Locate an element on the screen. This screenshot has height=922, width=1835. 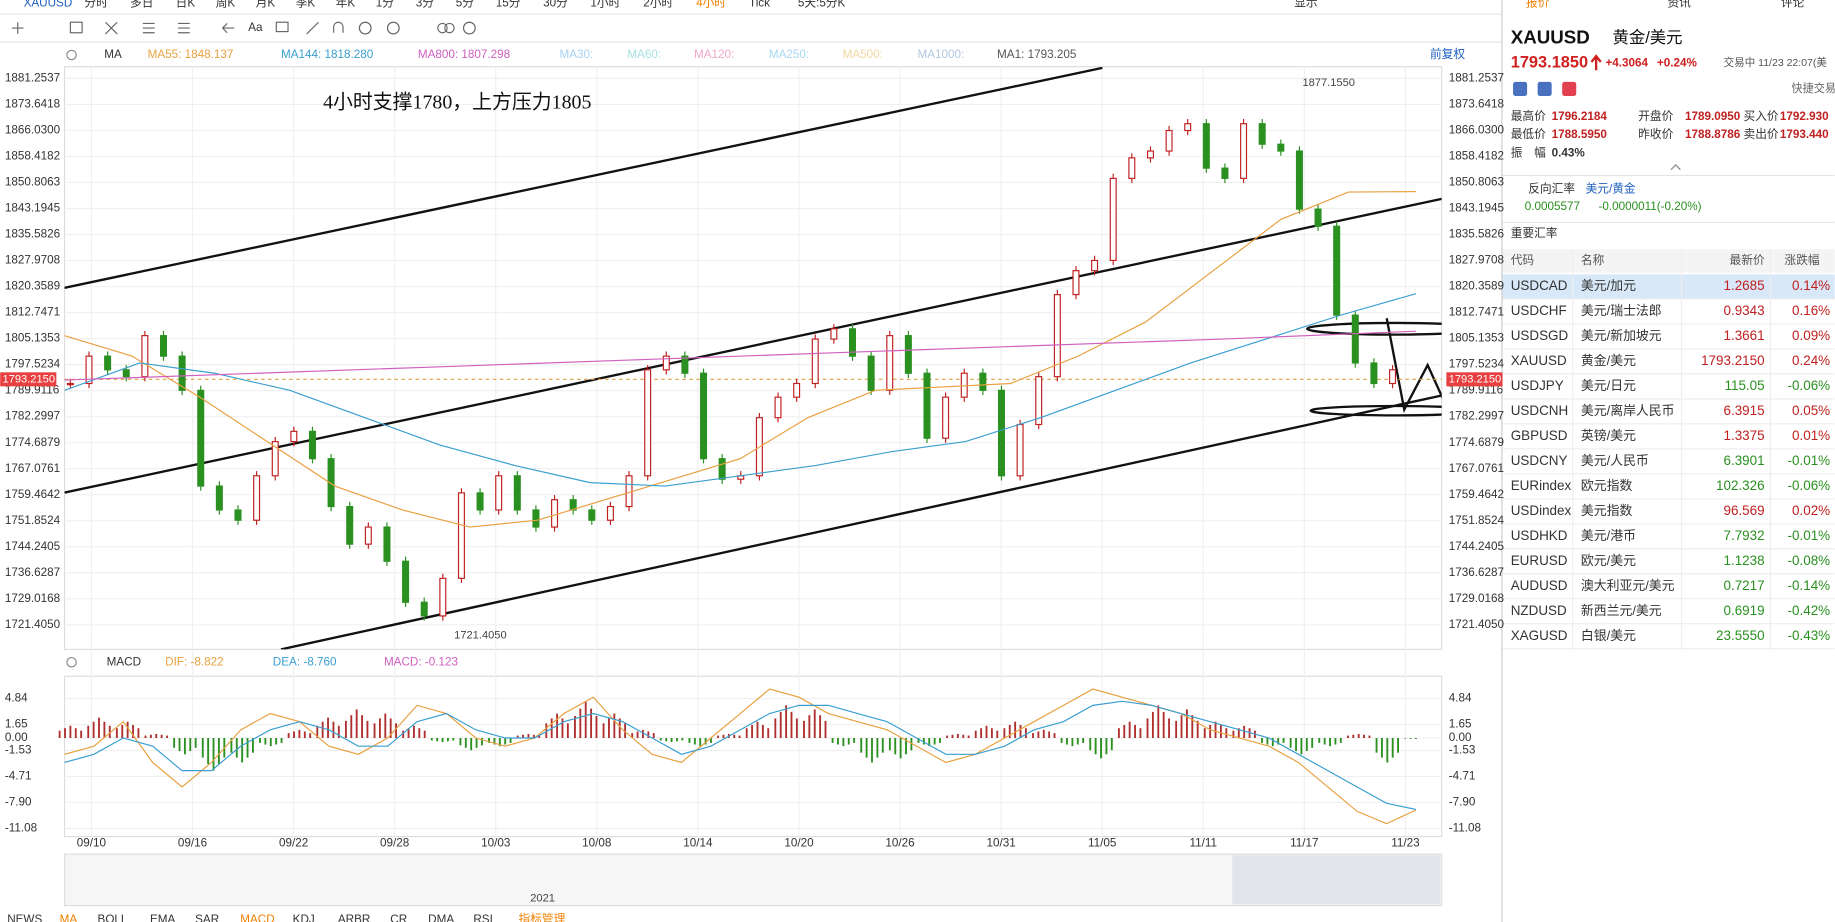
rate-name: 美元/新加坡元 is located at coordinates (1621, 335).